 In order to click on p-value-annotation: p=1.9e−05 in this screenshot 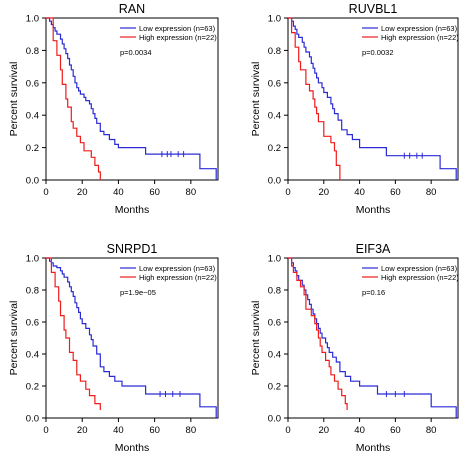, I will do `click(138, 292)`.